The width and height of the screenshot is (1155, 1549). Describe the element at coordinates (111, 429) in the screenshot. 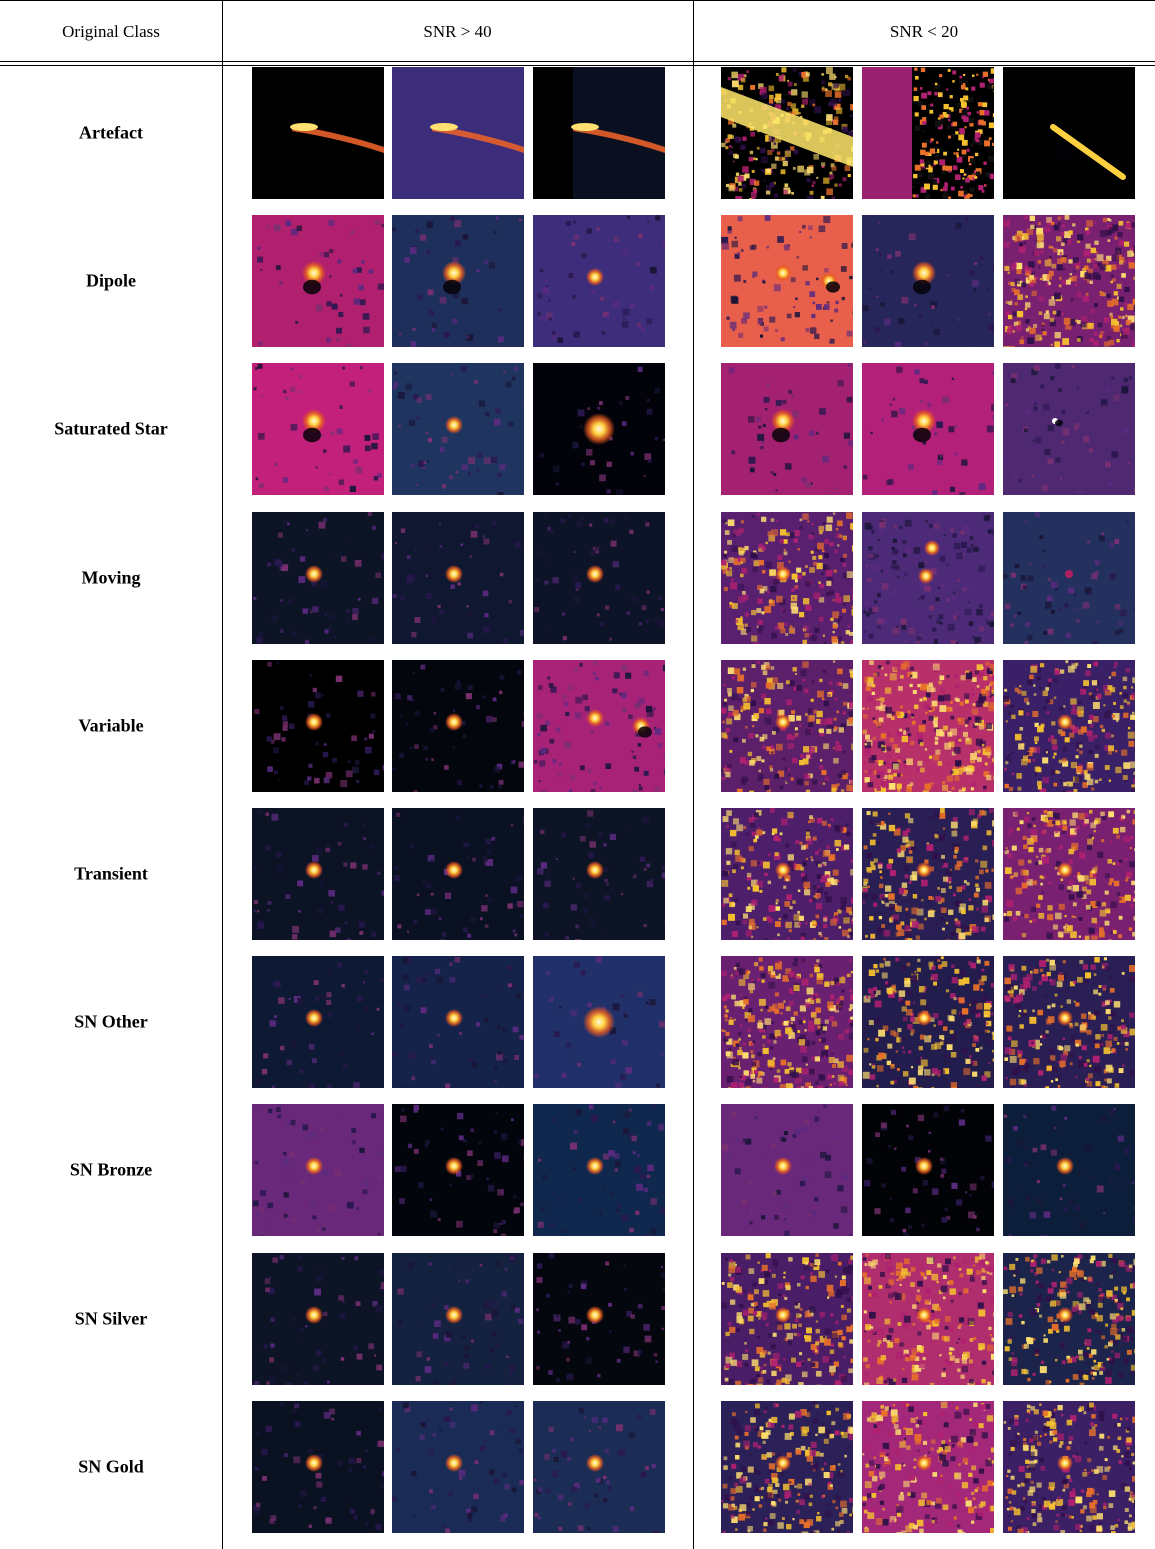

I see `row-label: Saturated Star` at that location.